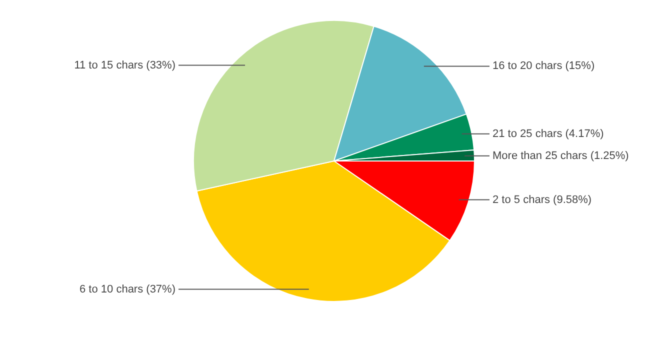 Image resolution: width=668 pixels, height=342 pixels. What do you see at coordinates (543, 66) in the screenshot?
I see `slice-label: 16 to 20 chars (15%)` at bounding box center [543, 66].